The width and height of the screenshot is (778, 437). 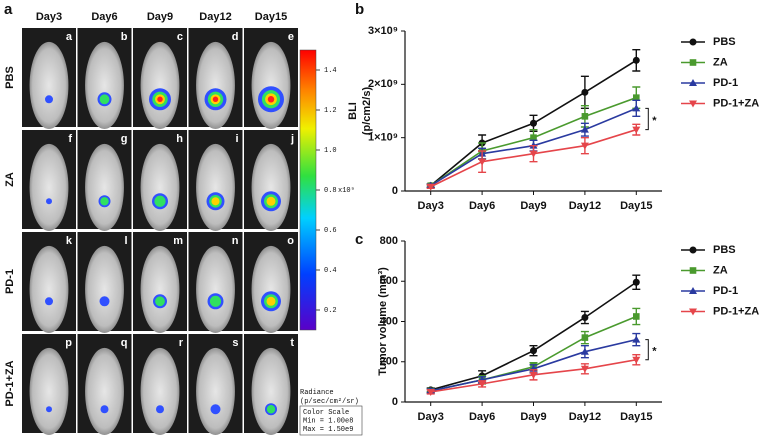 I want to click on colorbar-tick-label: 1.4, so click(x=330, y=71).